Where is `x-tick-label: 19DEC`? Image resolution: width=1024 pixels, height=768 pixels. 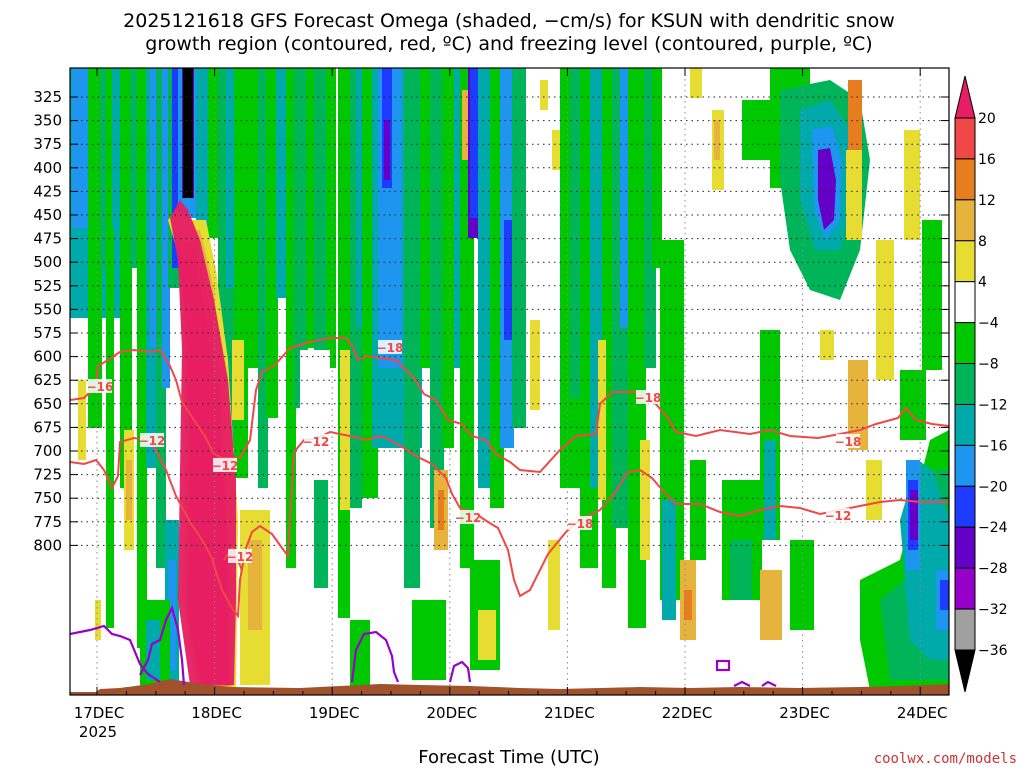 x-tick-label: 19DEC is located at coordinates (334, 713).